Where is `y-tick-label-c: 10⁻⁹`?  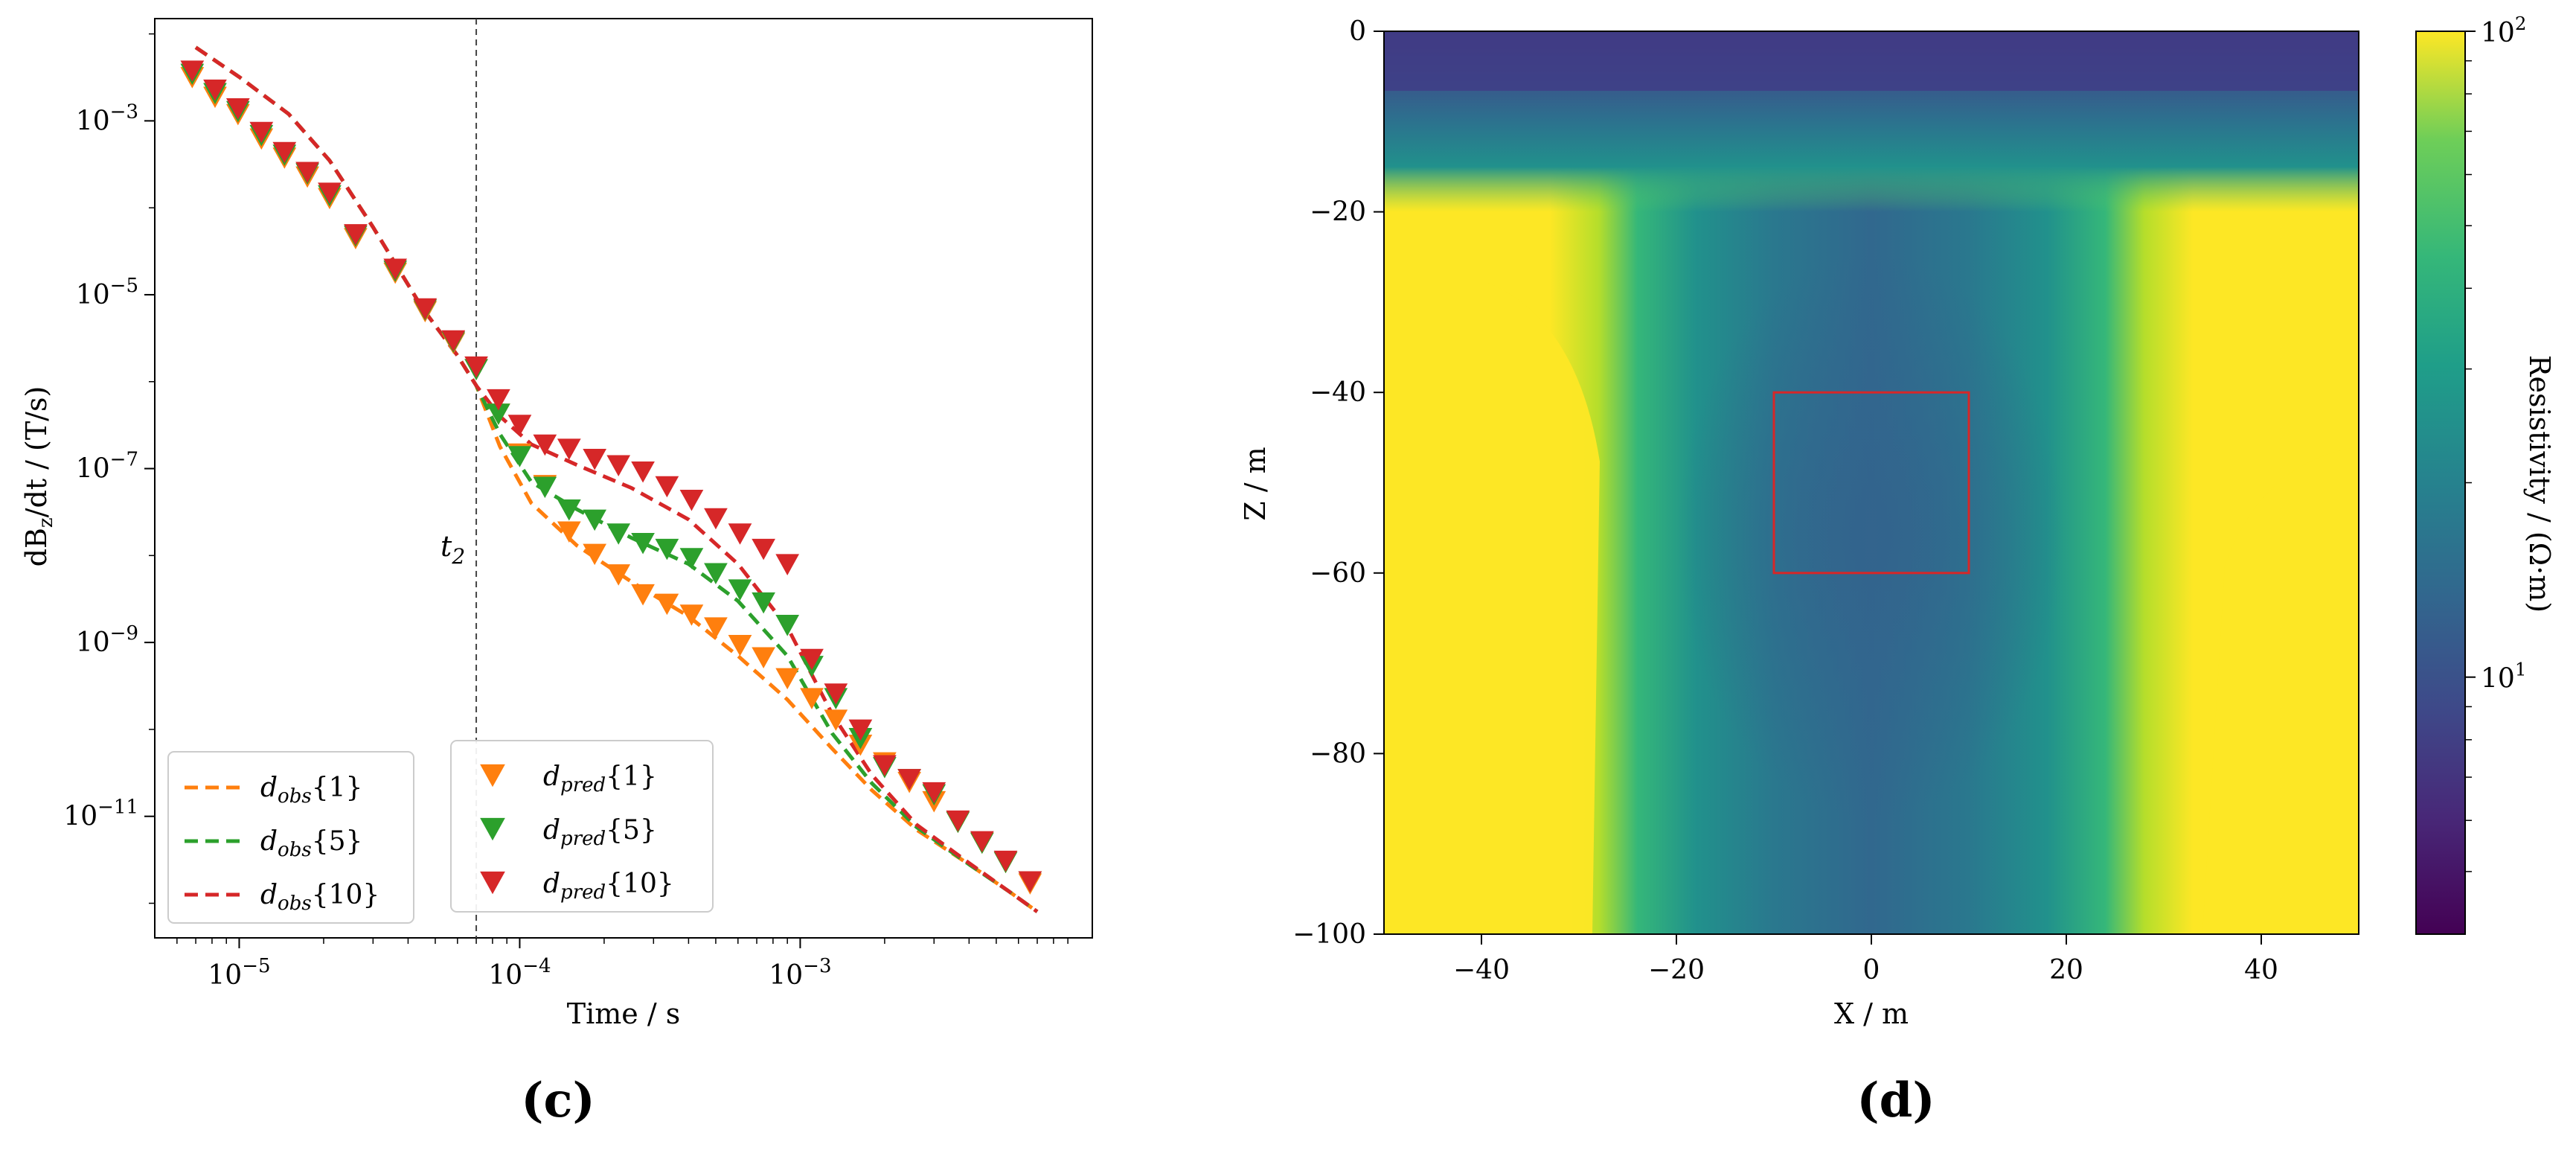 y-tick-label-c: 10⁻⁹ is located at coordinates (107, 640).